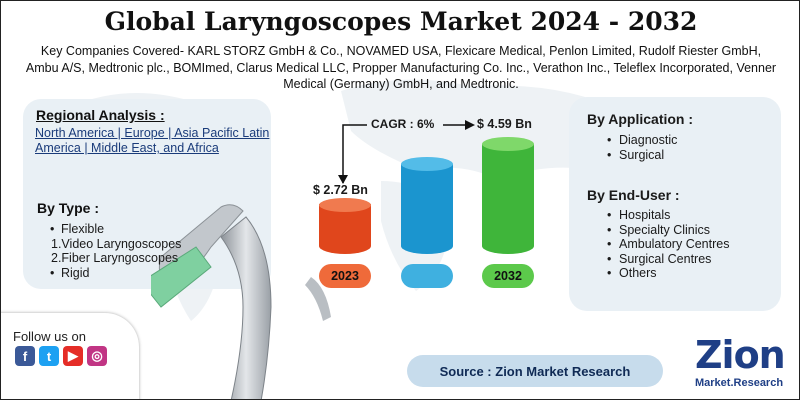  Describe the element at coordinates (688, 215) in the screenshot. I see `end-user-item: Hospitals` at that location.